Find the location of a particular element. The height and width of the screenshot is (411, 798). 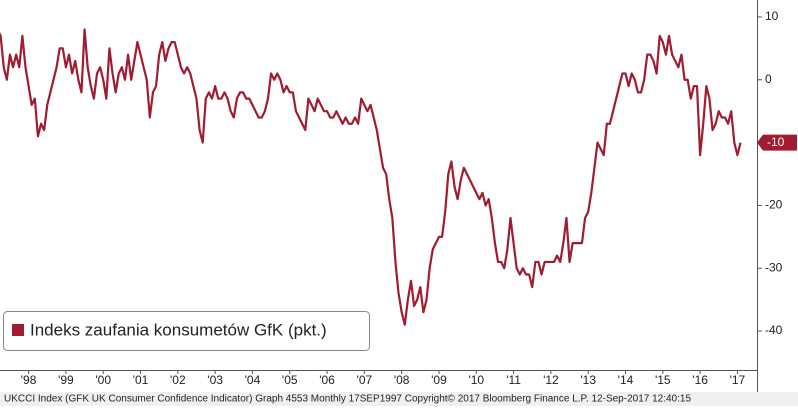

y-tick-label: 10 is located at coordinates (772, 16).